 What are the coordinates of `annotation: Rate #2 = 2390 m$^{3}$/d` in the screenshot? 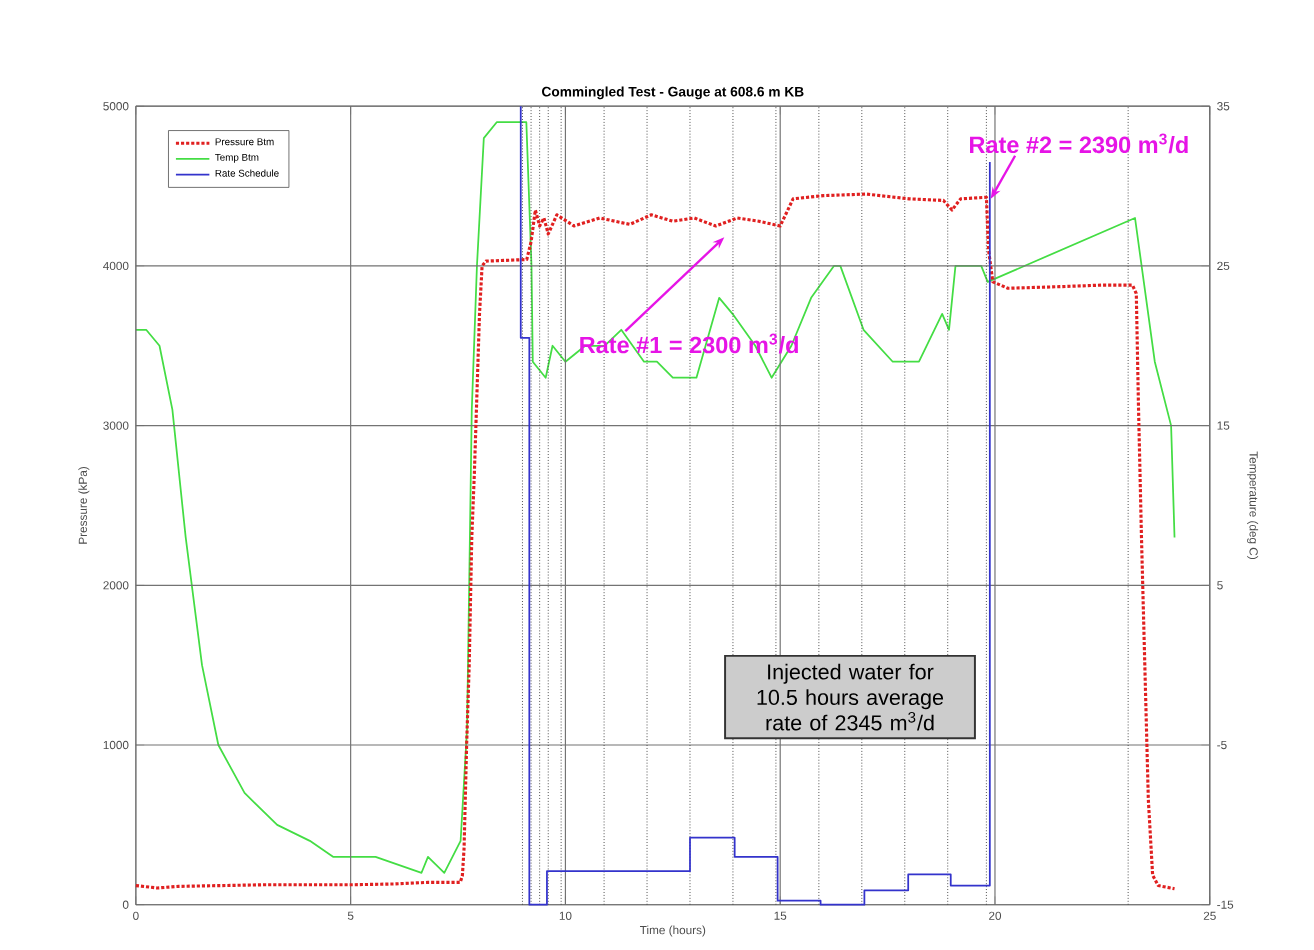 It's located at (1079, 143).